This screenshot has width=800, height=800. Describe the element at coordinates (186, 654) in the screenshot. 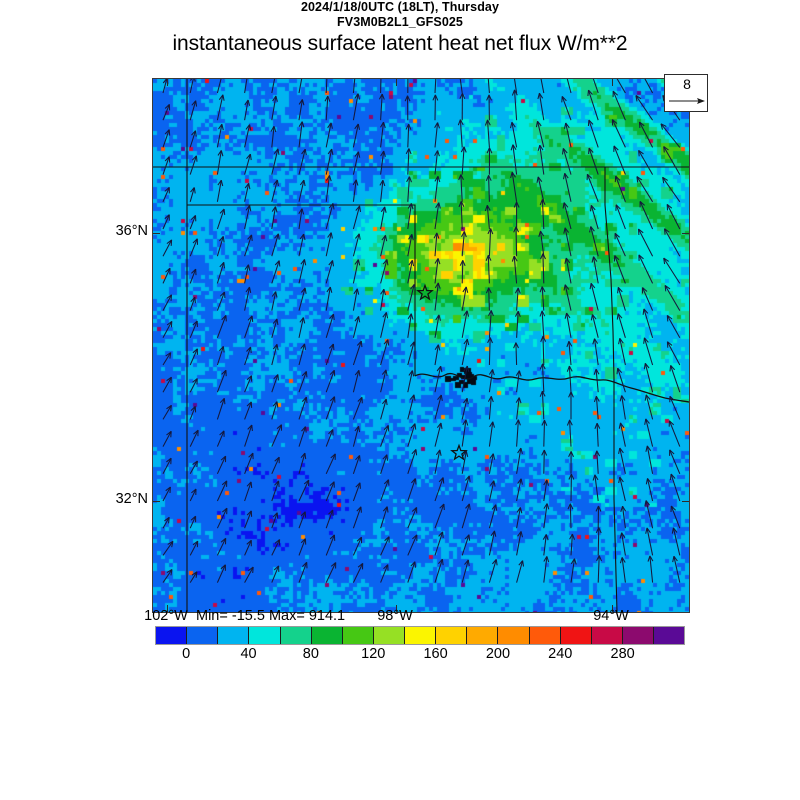

I see `colorbar-tick-0: 0` at that location.